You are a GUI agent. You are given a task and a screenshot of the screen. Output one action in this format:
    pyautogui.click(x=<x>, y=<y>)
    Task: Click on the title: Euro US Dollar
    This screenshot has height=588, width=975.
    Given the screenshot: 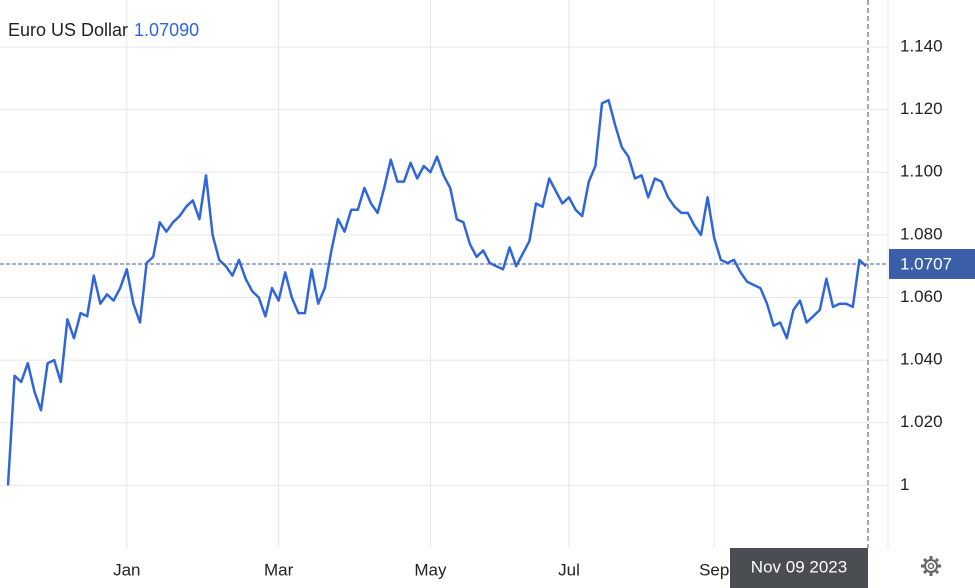 What is the action you would take?
    pyautogui.click(x=68, y=30)
    